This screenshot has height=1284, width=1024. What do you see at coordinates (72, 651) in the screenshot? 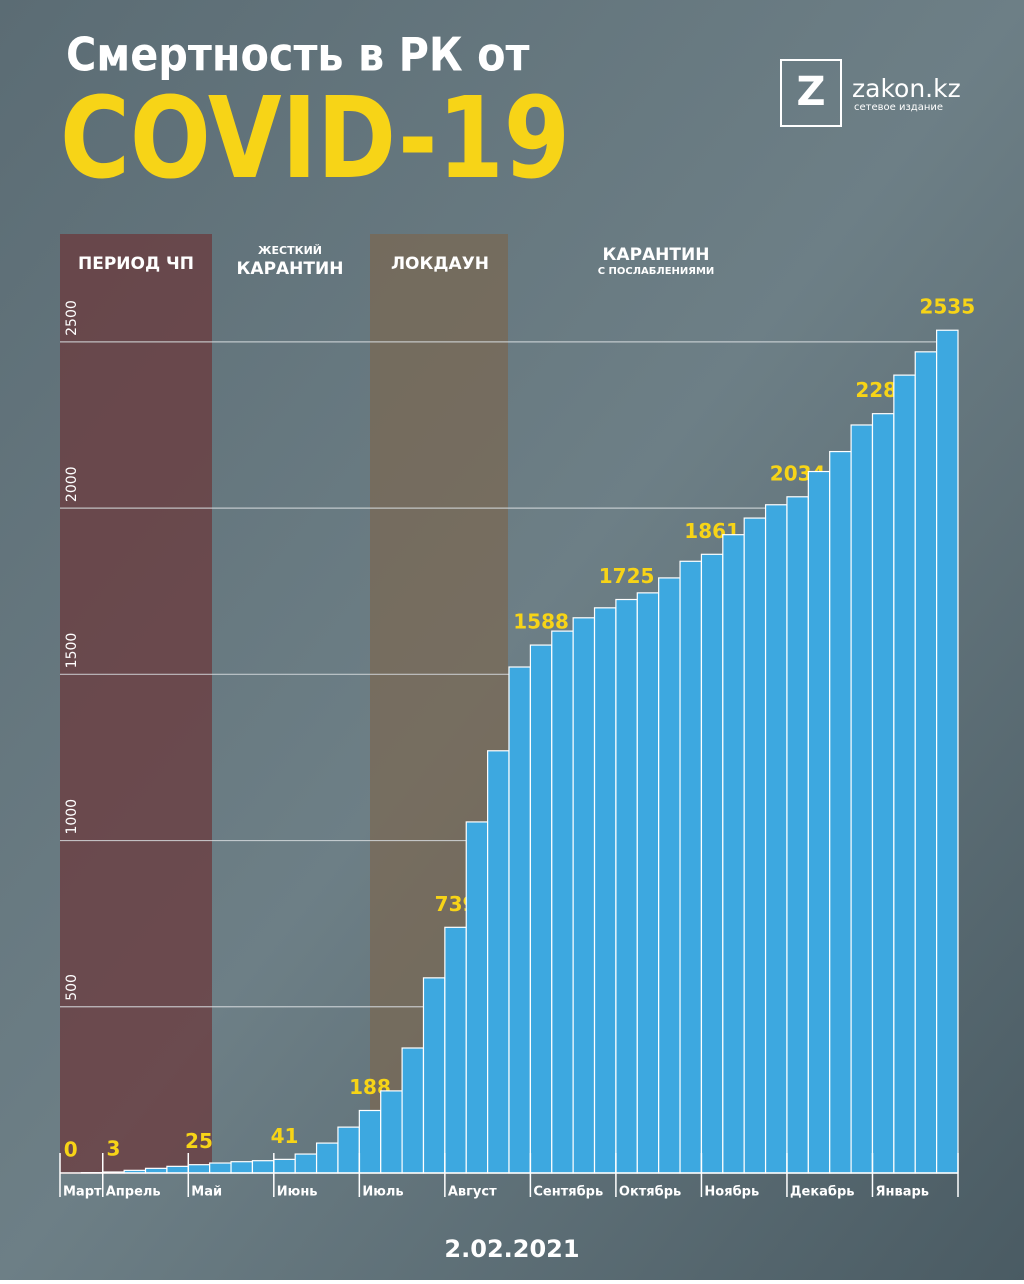
I see `y-tick-label: 1500` at bounding box center [72, 651].